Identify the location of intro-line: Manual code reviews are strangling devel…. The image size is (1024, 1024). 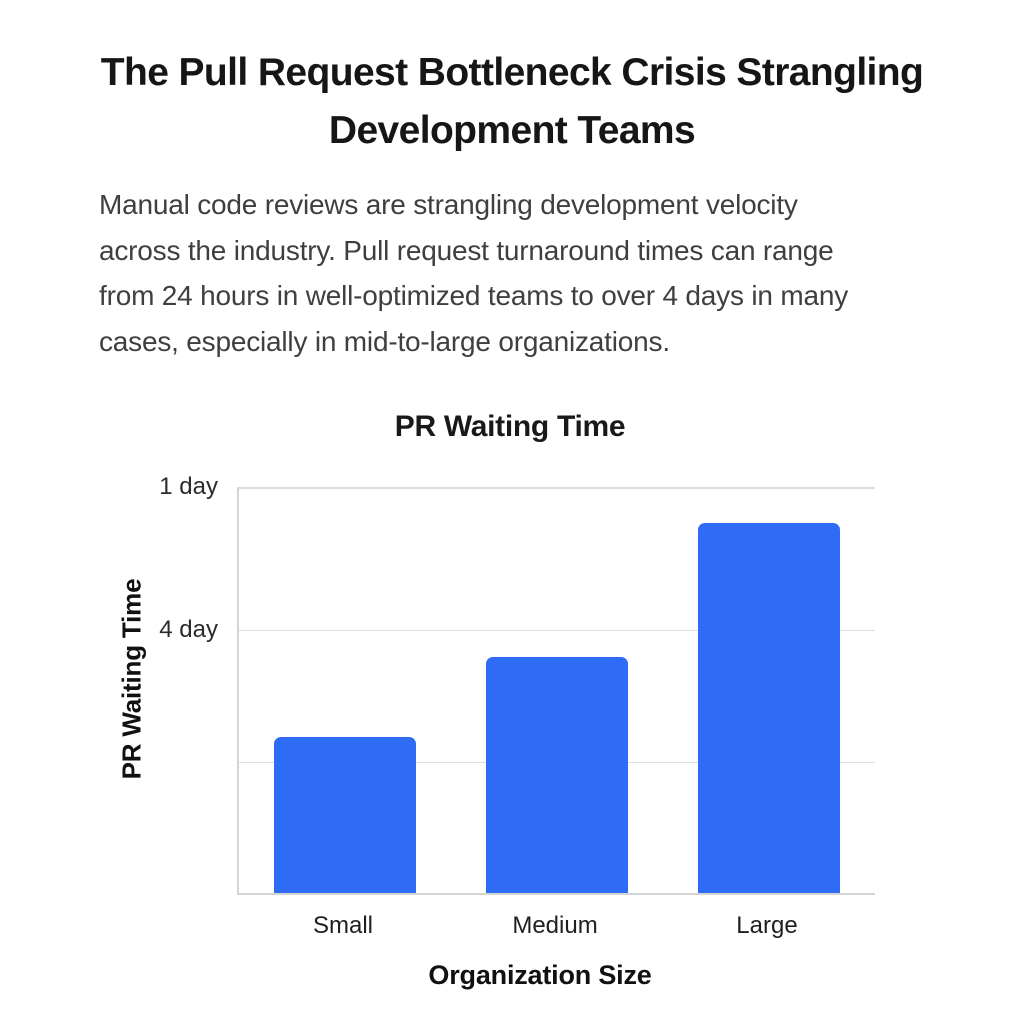
(448, 204).